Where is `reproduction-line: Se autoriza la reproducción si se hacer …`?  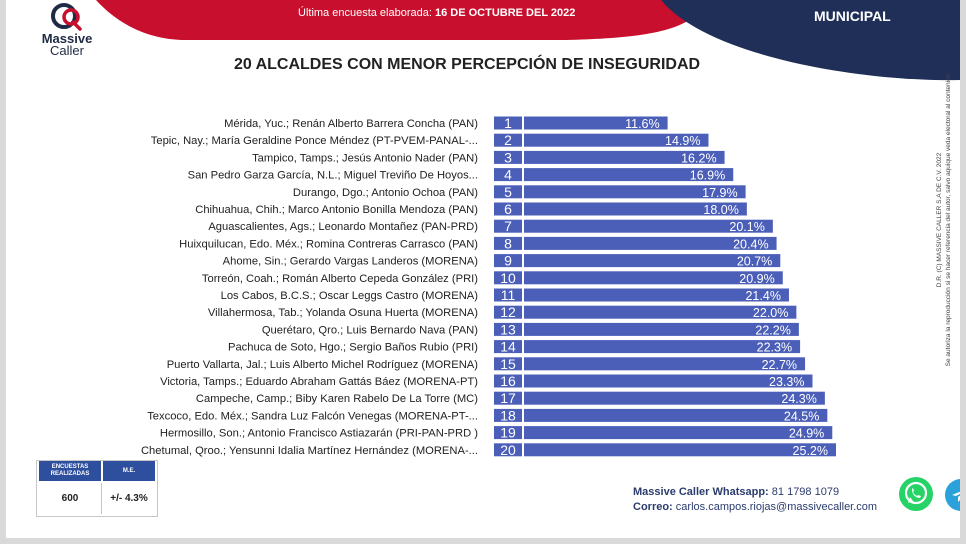 reproduction-line: Se autoriza la reproducción si se hacer … is located at coordinates (948, 220).